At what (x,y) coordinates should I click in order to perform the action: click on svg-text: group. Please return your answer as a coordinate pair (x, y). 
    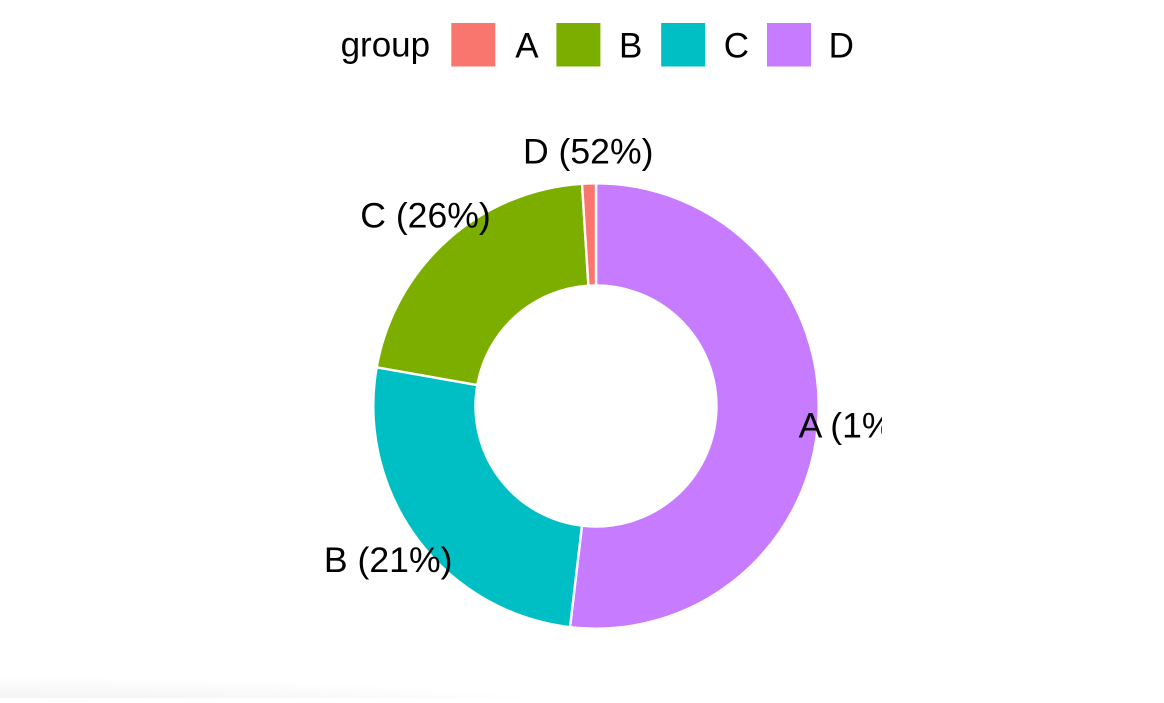
    Looking at the image, I should click on (386, 45).